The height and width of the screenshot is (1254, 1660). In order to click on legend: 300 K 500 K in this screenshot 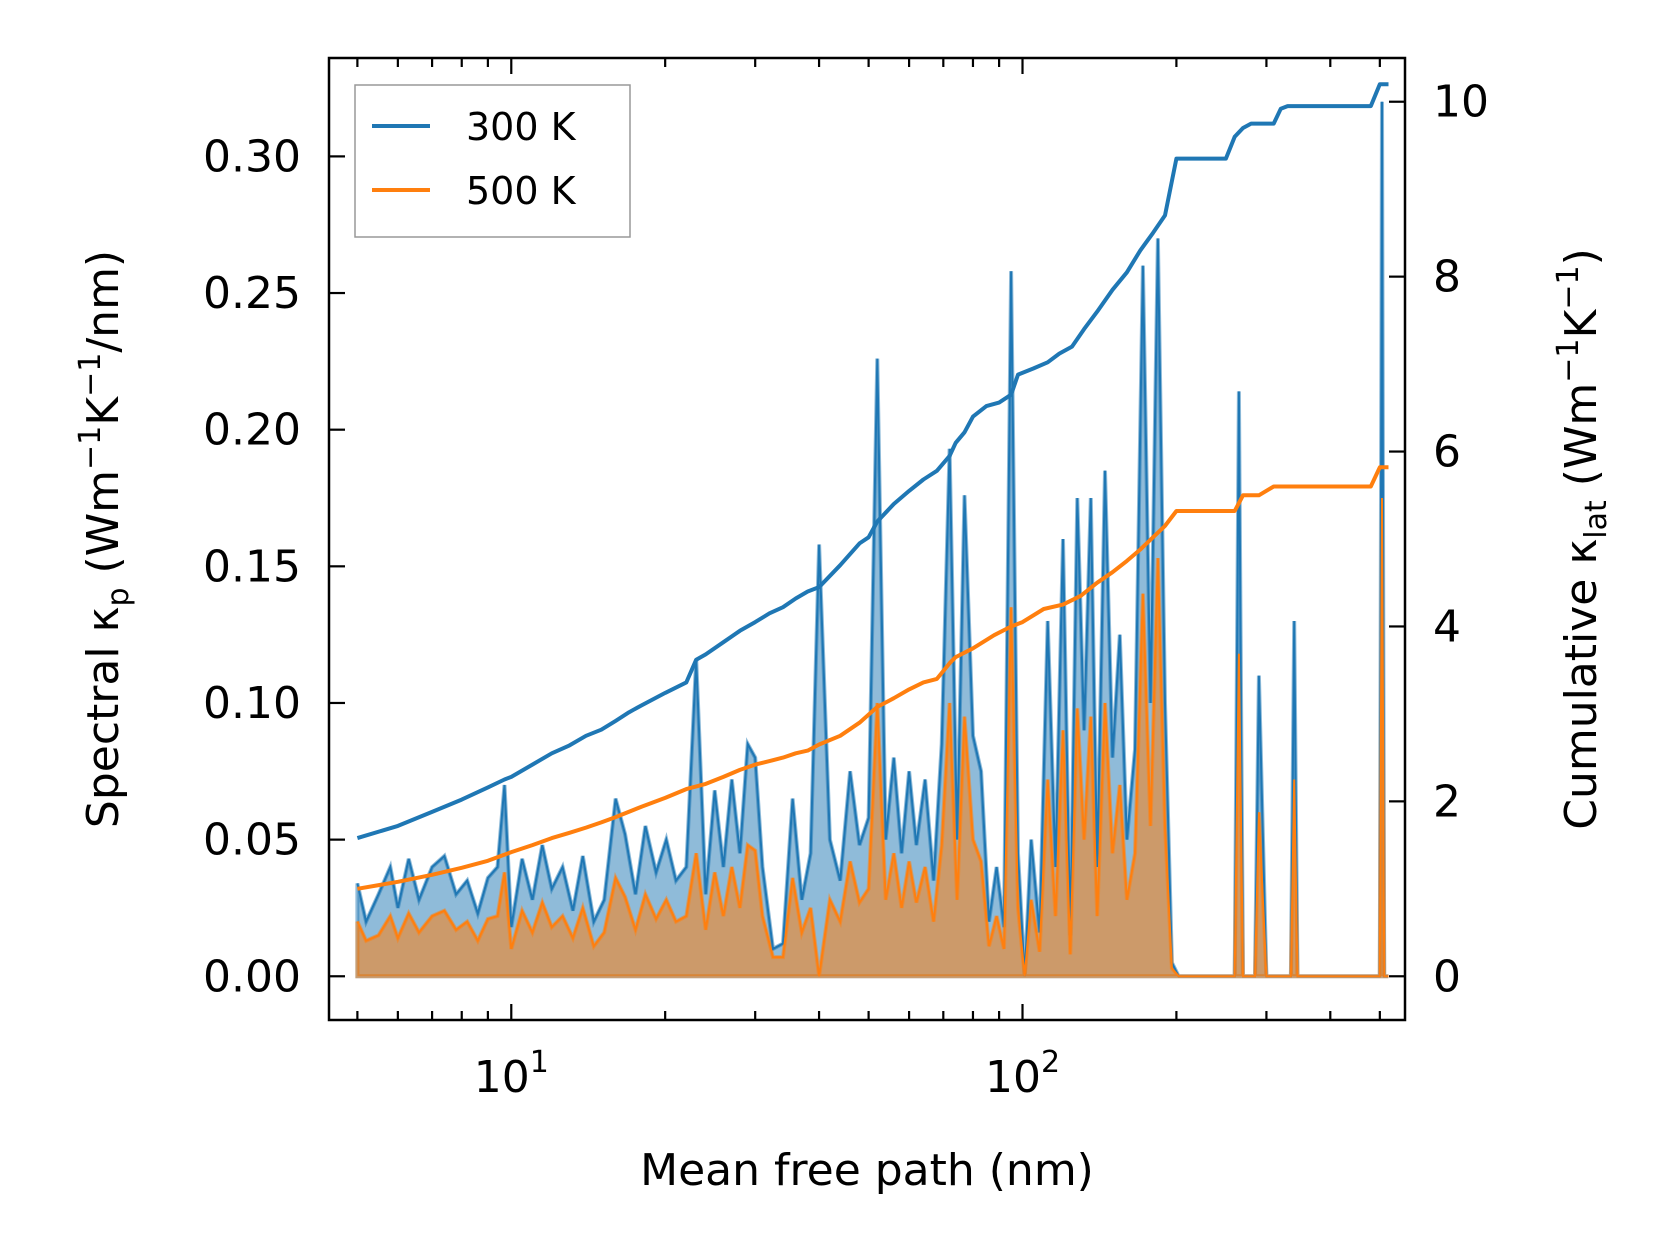, I will do `click(492, 161)`.